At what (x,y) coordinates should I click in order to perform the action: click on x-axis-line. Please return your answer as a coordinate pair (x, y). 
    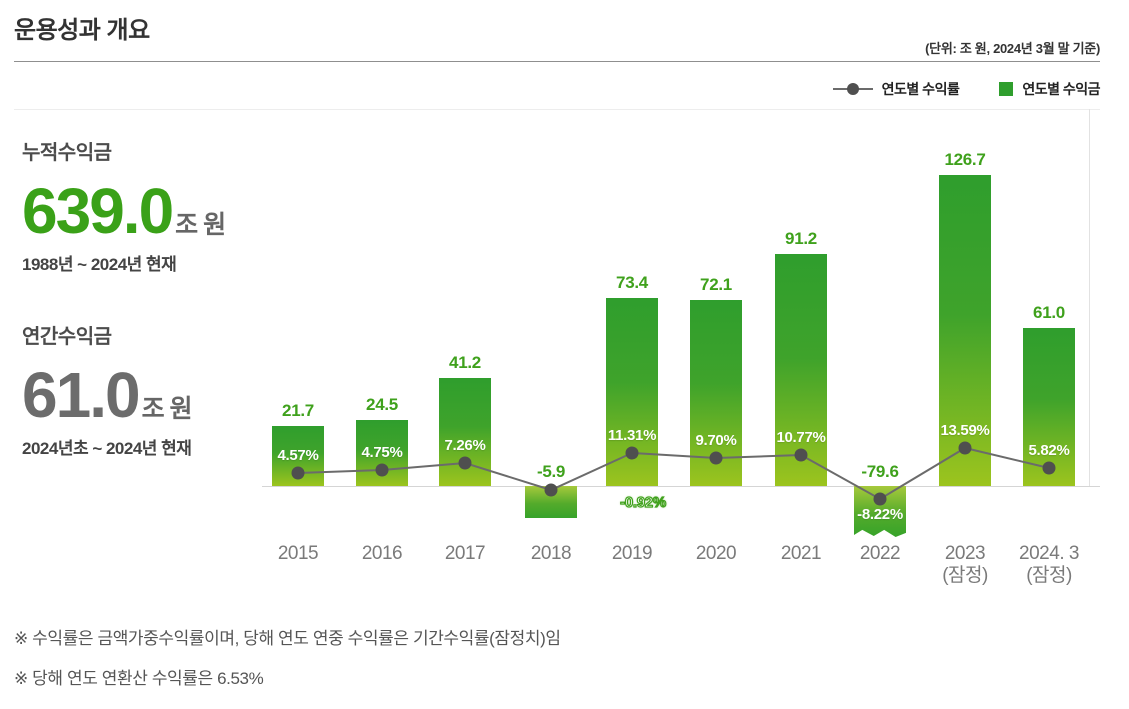
    Looking at the image, I should click on (681, 486).